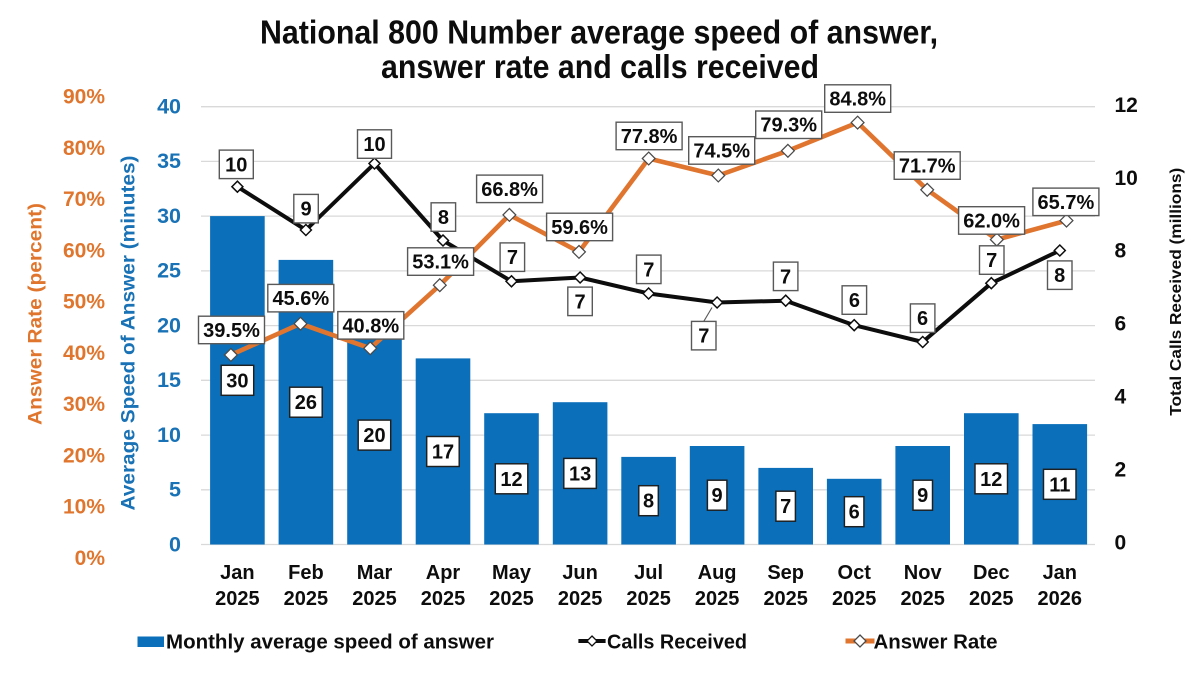 The width and height of the screenshot is (1200, 675). What do you see at coordinates (649, 137) in the screenshot?
I see `svg-text: 77.8%` at bounding box center [649, 137].